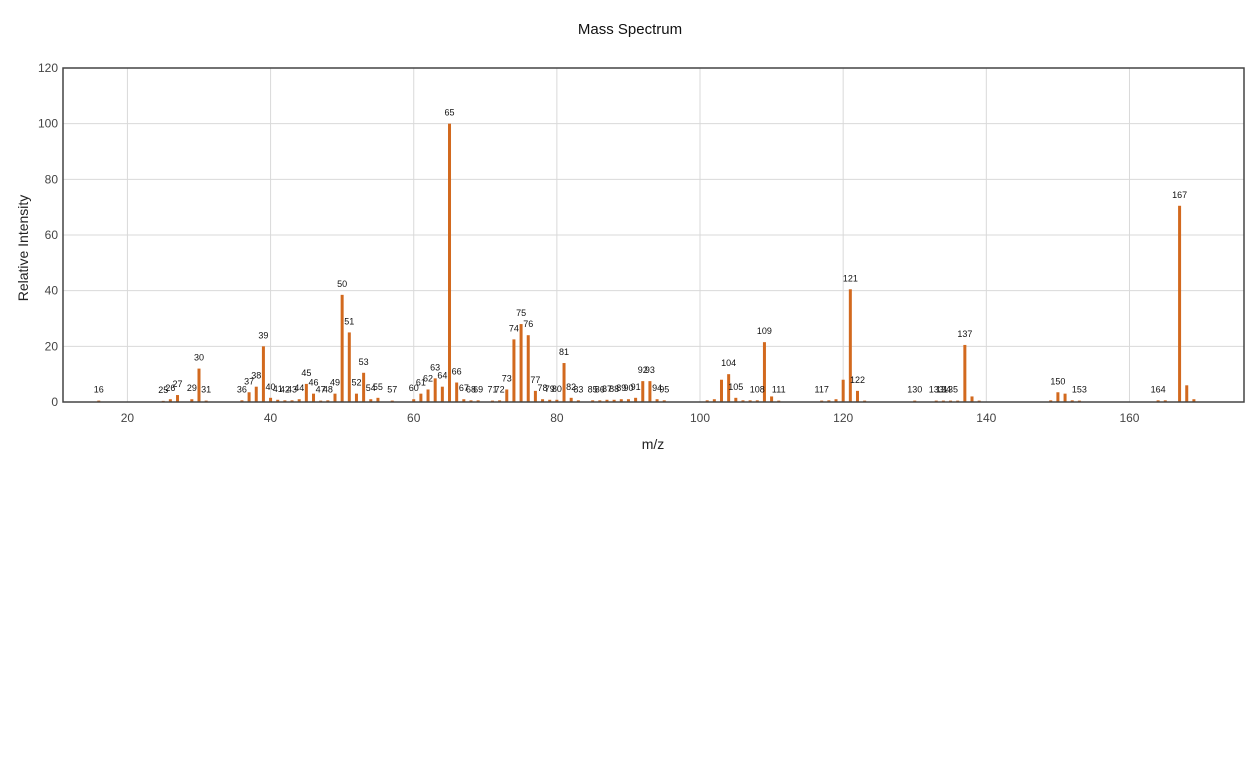  What do you see at coordinates (822, 390) in the screenshot?
I see `peak-label-117: 117` at bounding box center [822, 390].